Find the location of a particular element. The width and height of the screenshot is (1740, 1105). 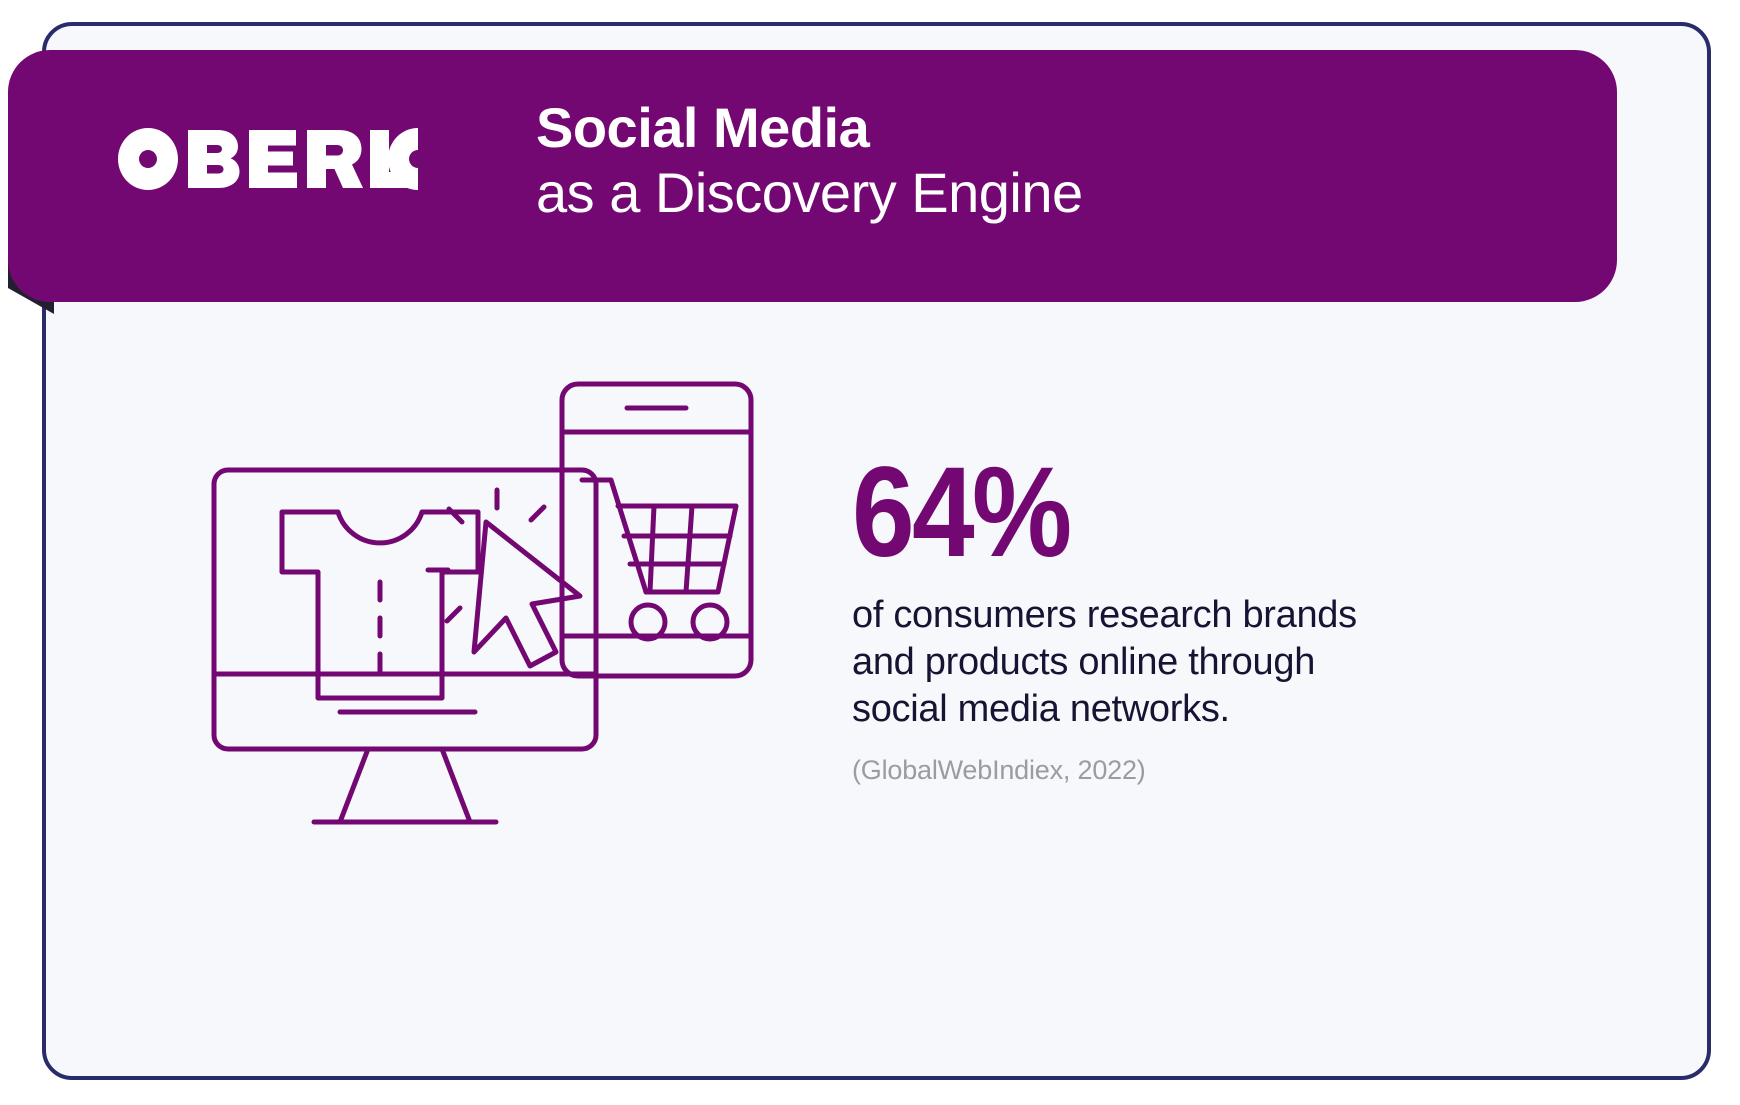

cursor-click-icon is located at coordinates (504, 578).